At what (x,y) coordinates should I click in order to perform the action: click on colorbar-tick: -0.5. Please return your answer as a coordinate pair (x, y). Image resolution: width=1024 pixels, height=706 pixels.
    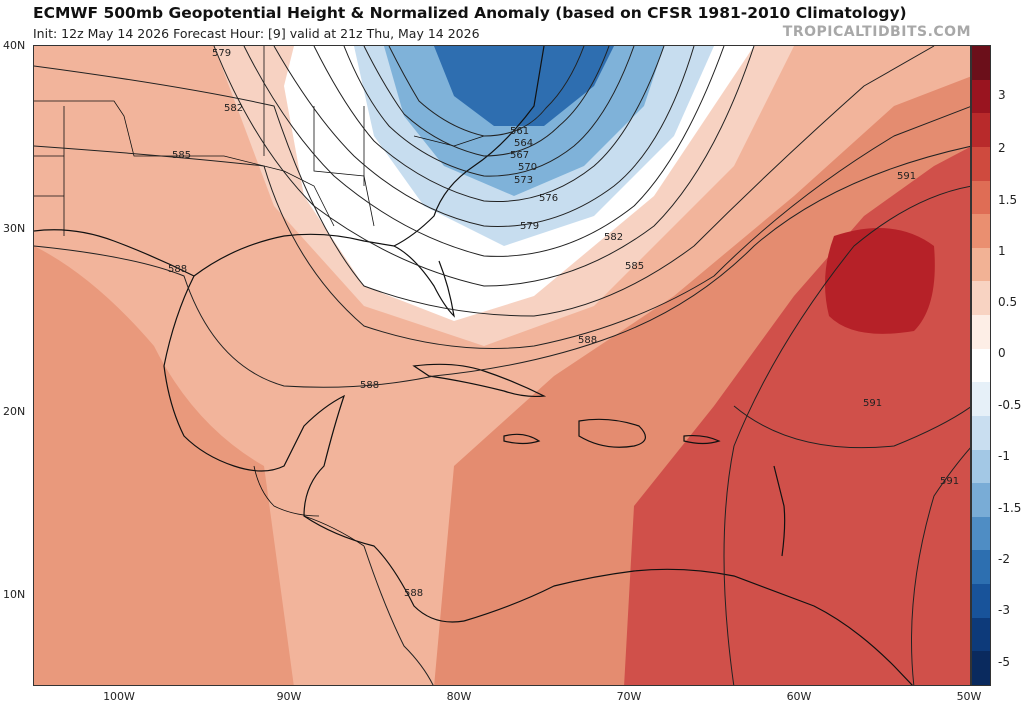
    Looking at the image, I should click on (1010, 405).